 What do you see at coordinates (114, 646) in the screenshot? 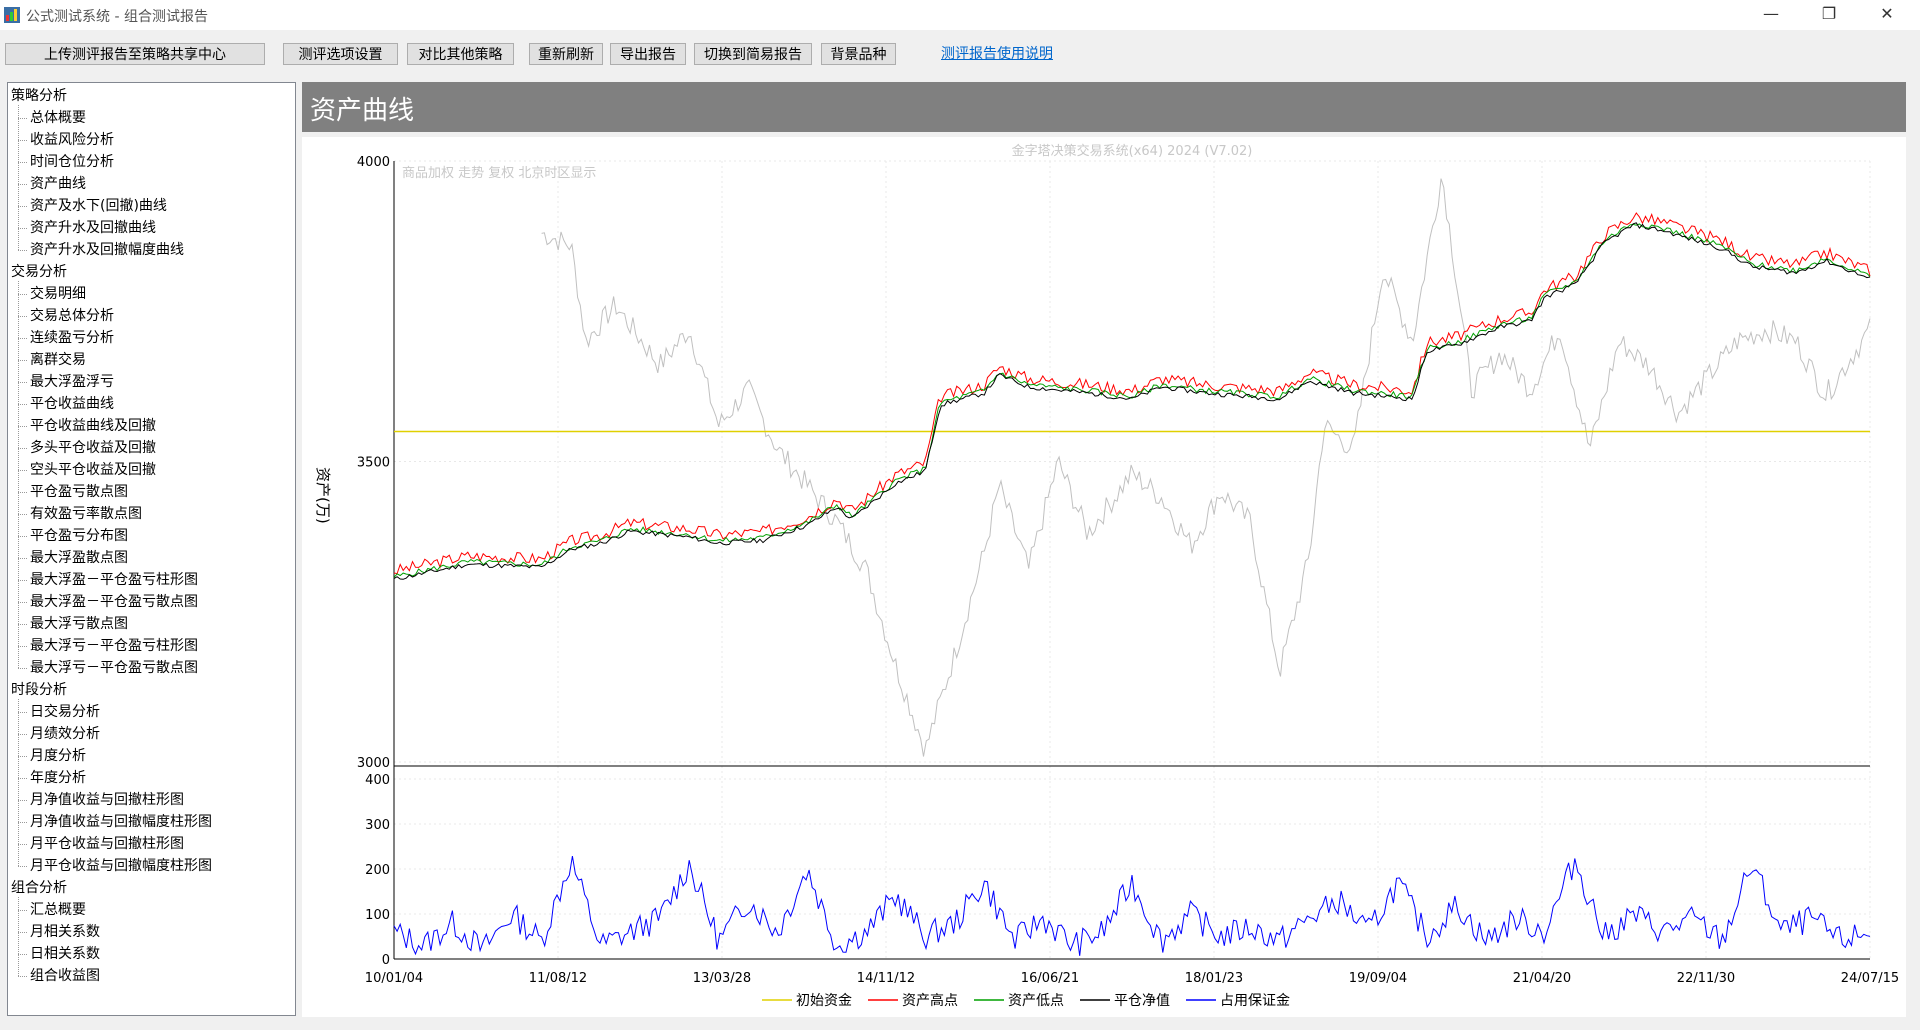
I see `tree-item: 最大浮亏－平仓盈亏柱形图` at bounding box center [114, 646].